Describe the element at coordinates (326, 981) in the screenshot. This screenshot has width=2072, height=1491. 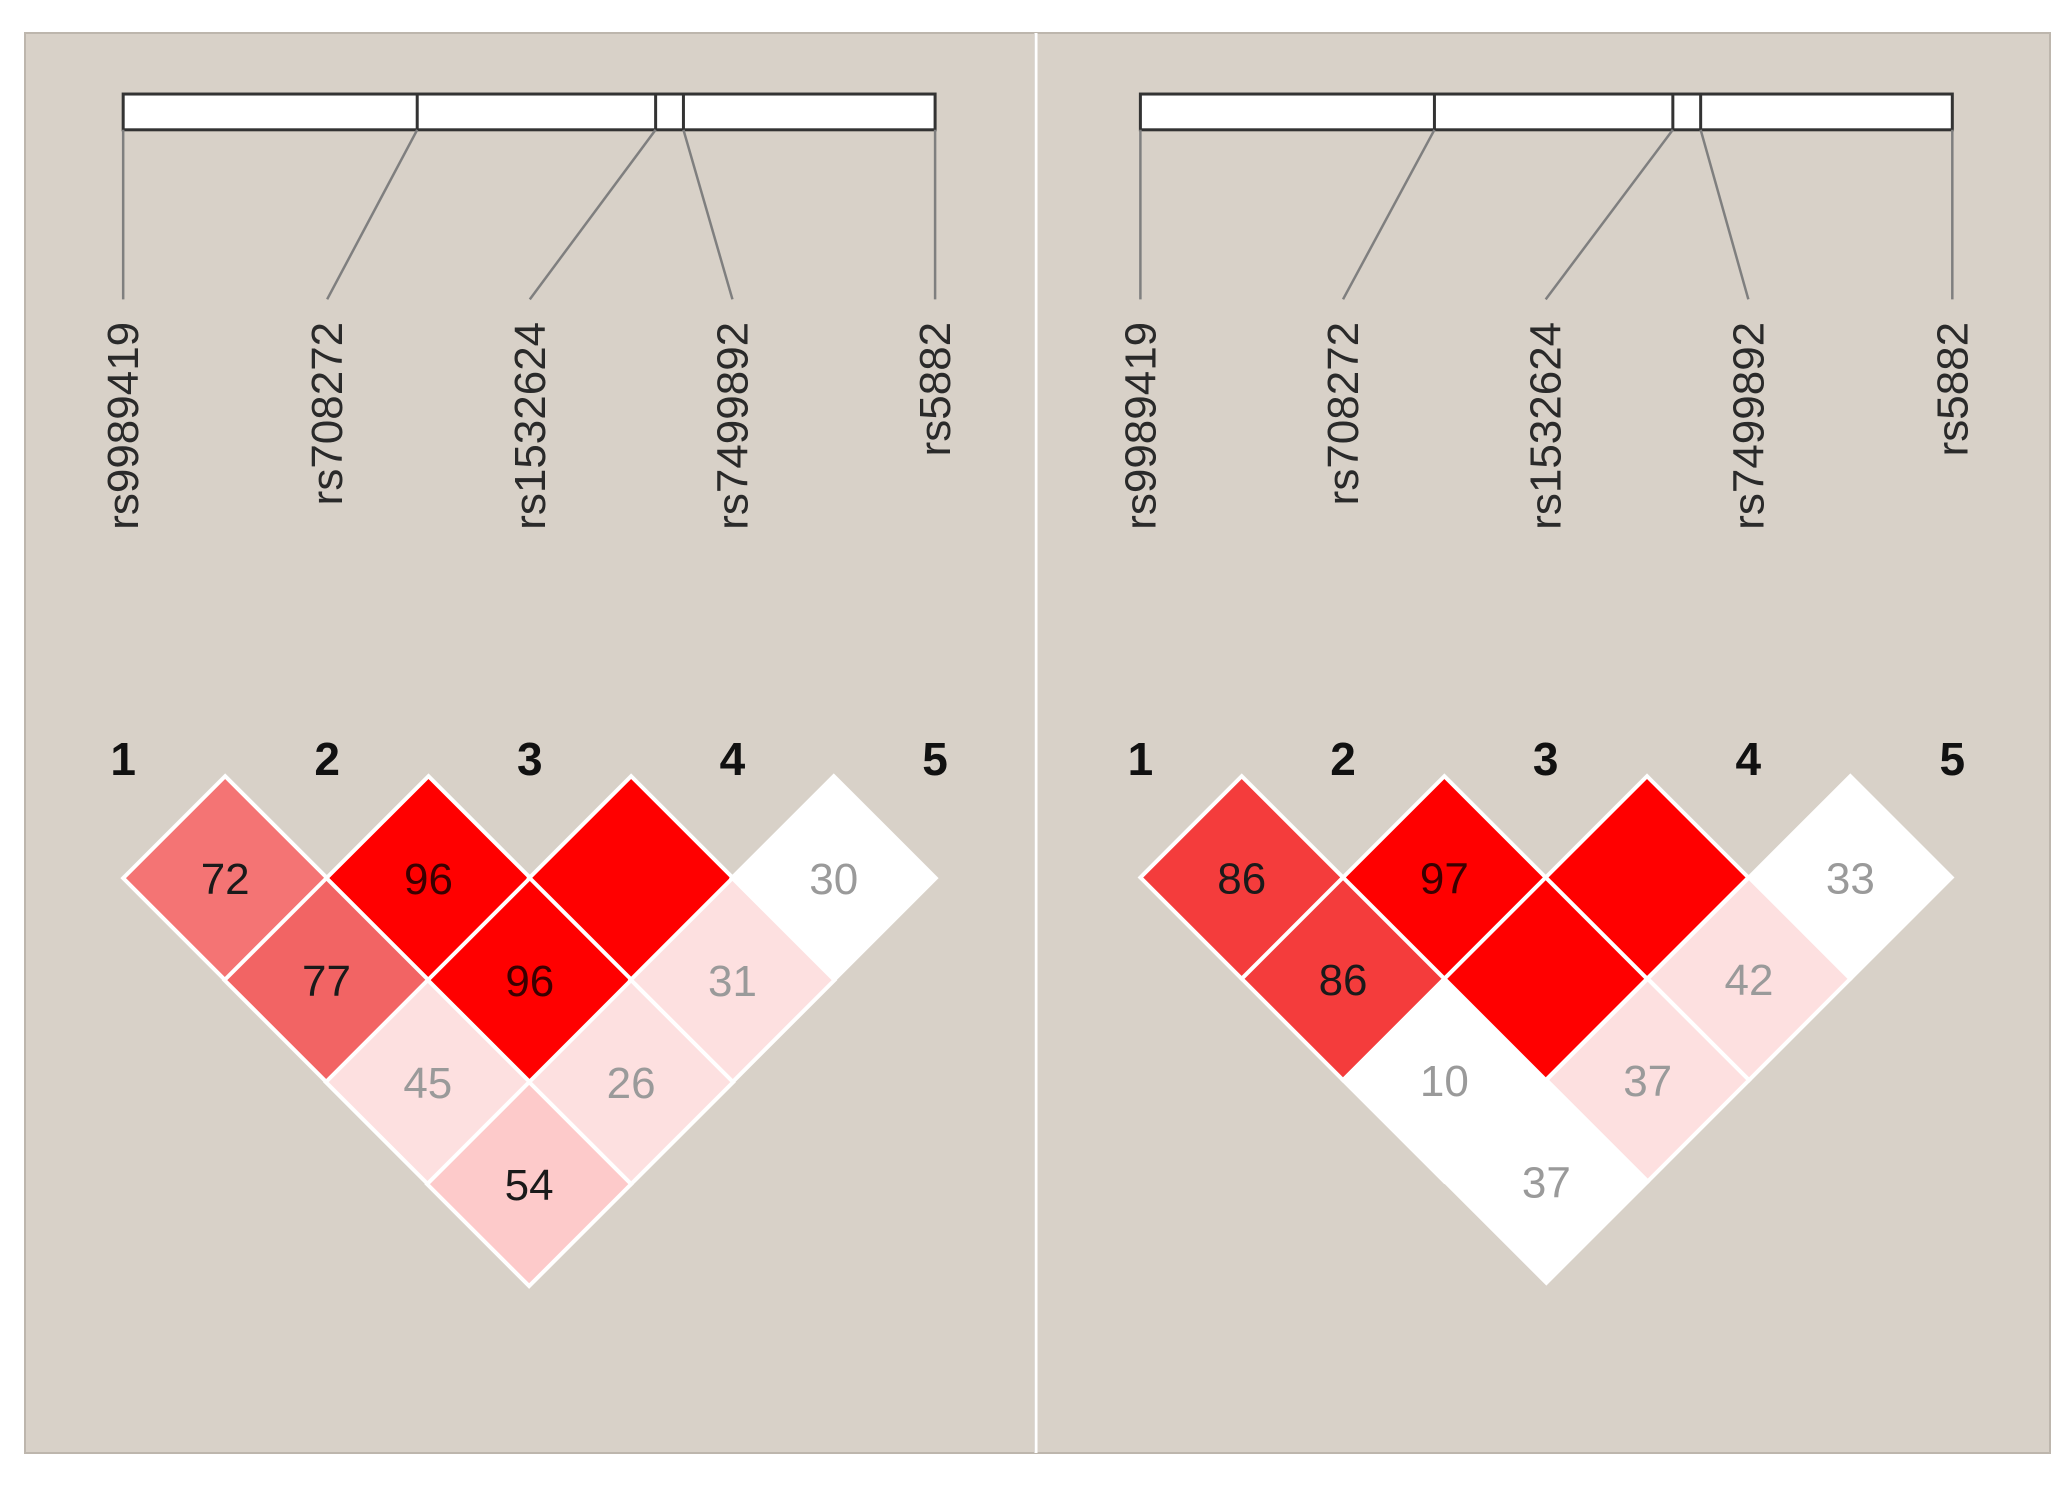
I see `ld-value-label: 77` at that location.